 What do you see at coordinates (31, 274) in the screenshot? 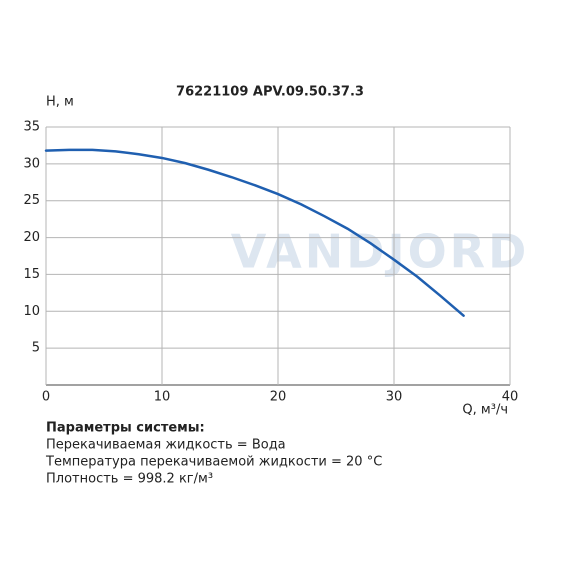
I see `y-tick-label: 15` at bounding box center [31, 274].